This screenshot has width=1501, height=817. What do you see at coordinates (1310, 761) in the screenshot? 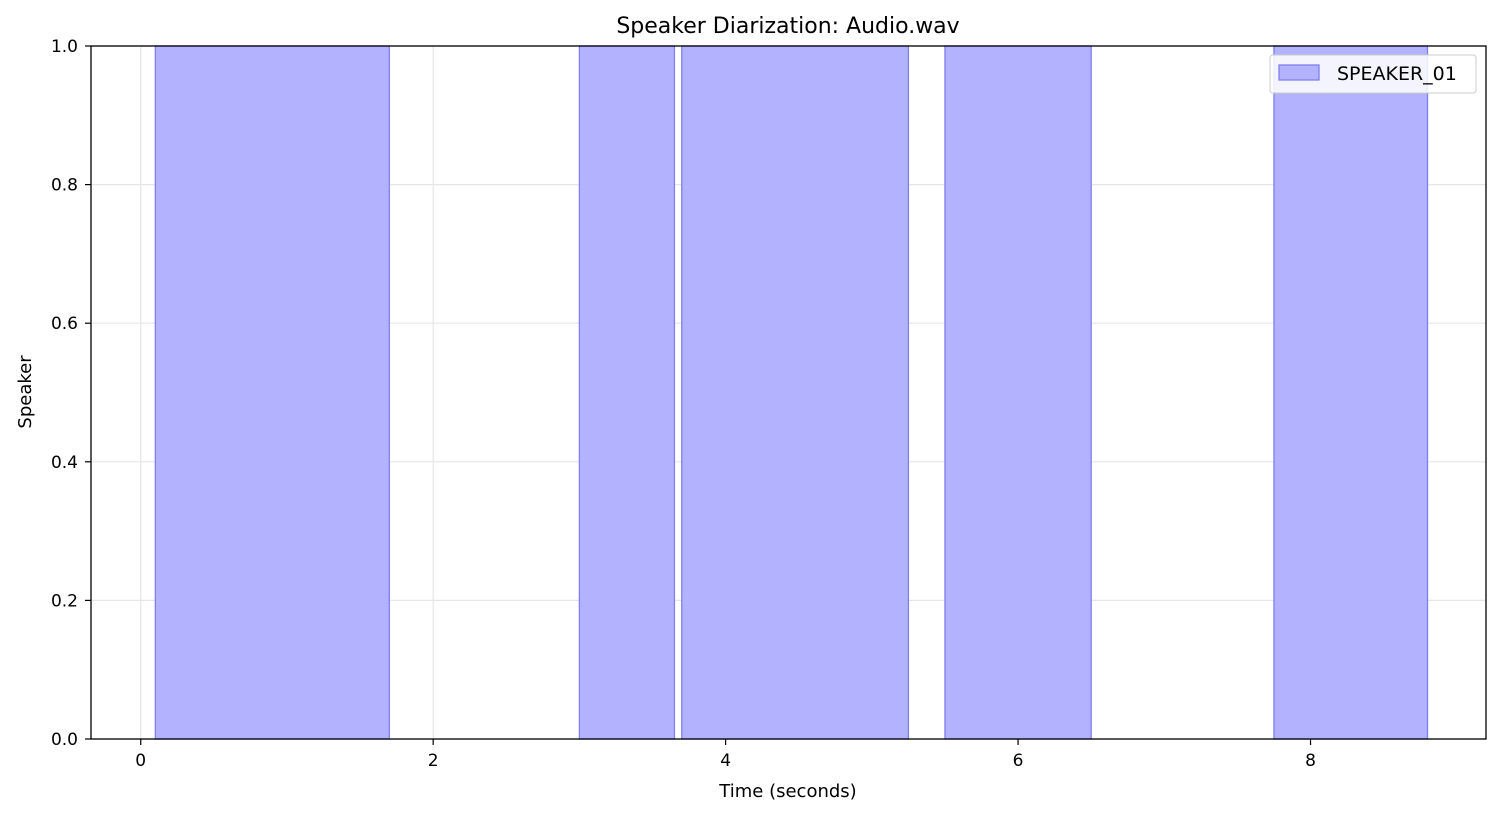
I see `x-tick-label-4: 8` at bounding box center [1310, 761].